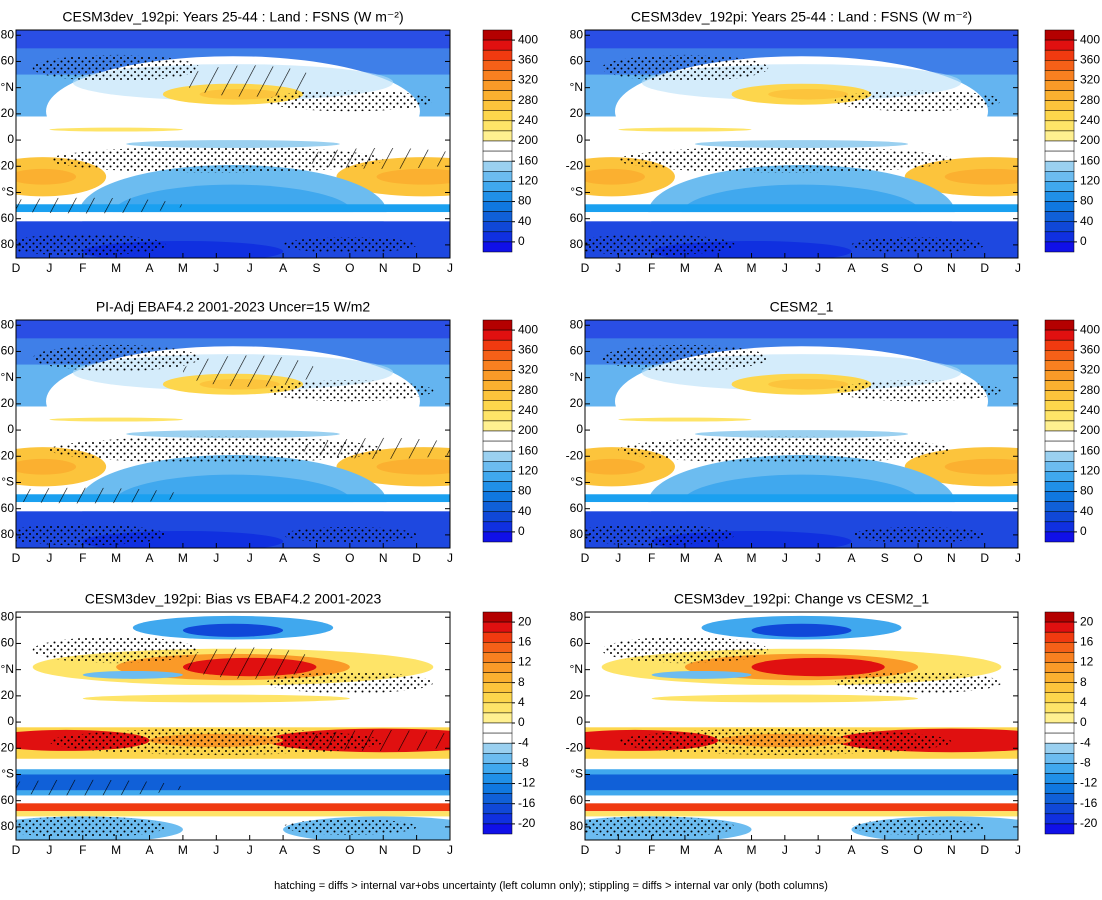 This screenshot has width=1102, height=900. What do you see at coordinates (1083, 682) in the screenshot?
I see `colorbar-label: 8` at bounding box center [1083, 682].